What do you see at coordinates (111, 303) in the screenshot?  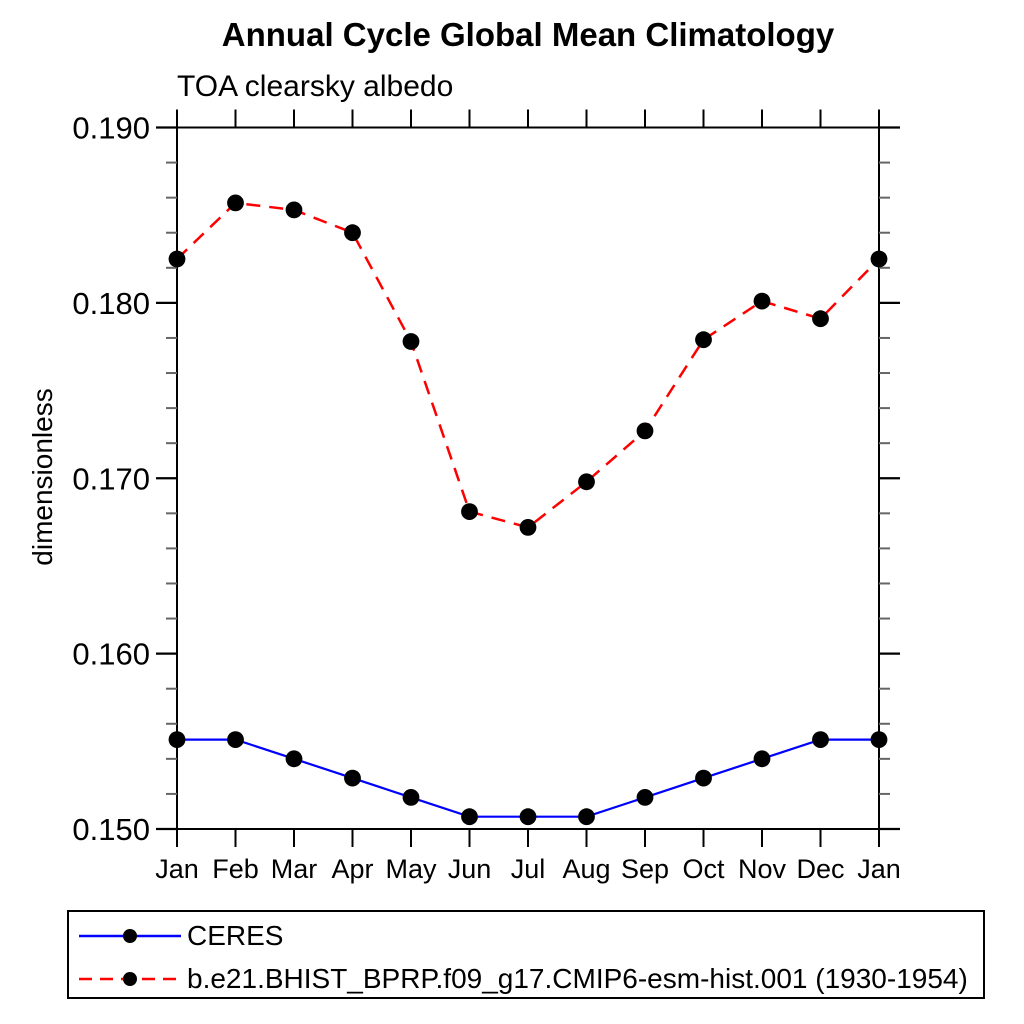 I see `y-tick-label: 0.180` at bounding box center [111, 303].